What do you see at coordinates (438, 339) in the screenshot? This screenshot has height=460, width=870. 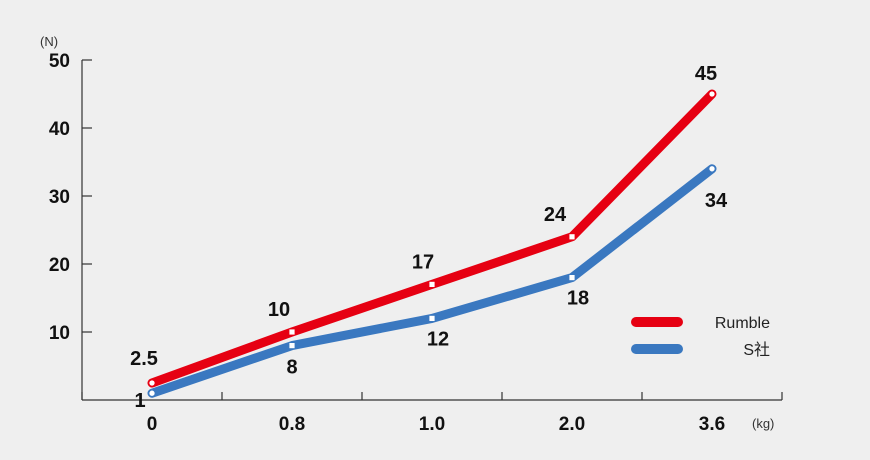 I see `data-label: 12` at bounding box center [438, 339].